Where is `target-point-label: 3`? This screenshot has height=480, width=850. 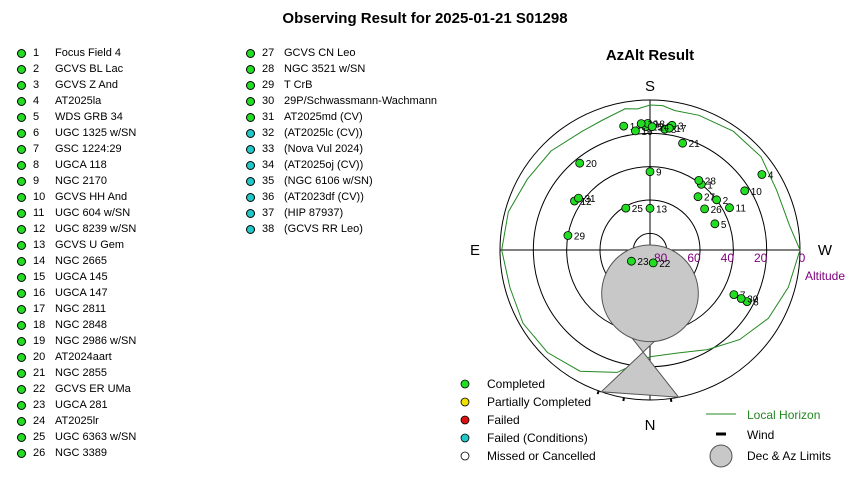 target-point-label: 3 is located at coordinates (681, 126).